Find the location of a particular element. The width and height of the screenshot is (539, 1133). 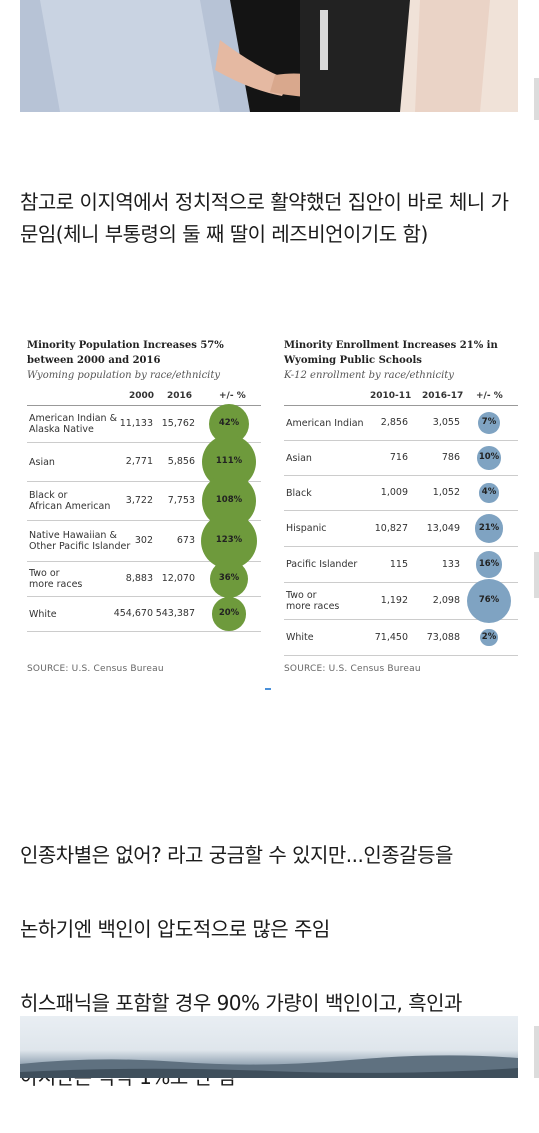

cell-value: 454,670 is located at coordinates (133, 613).